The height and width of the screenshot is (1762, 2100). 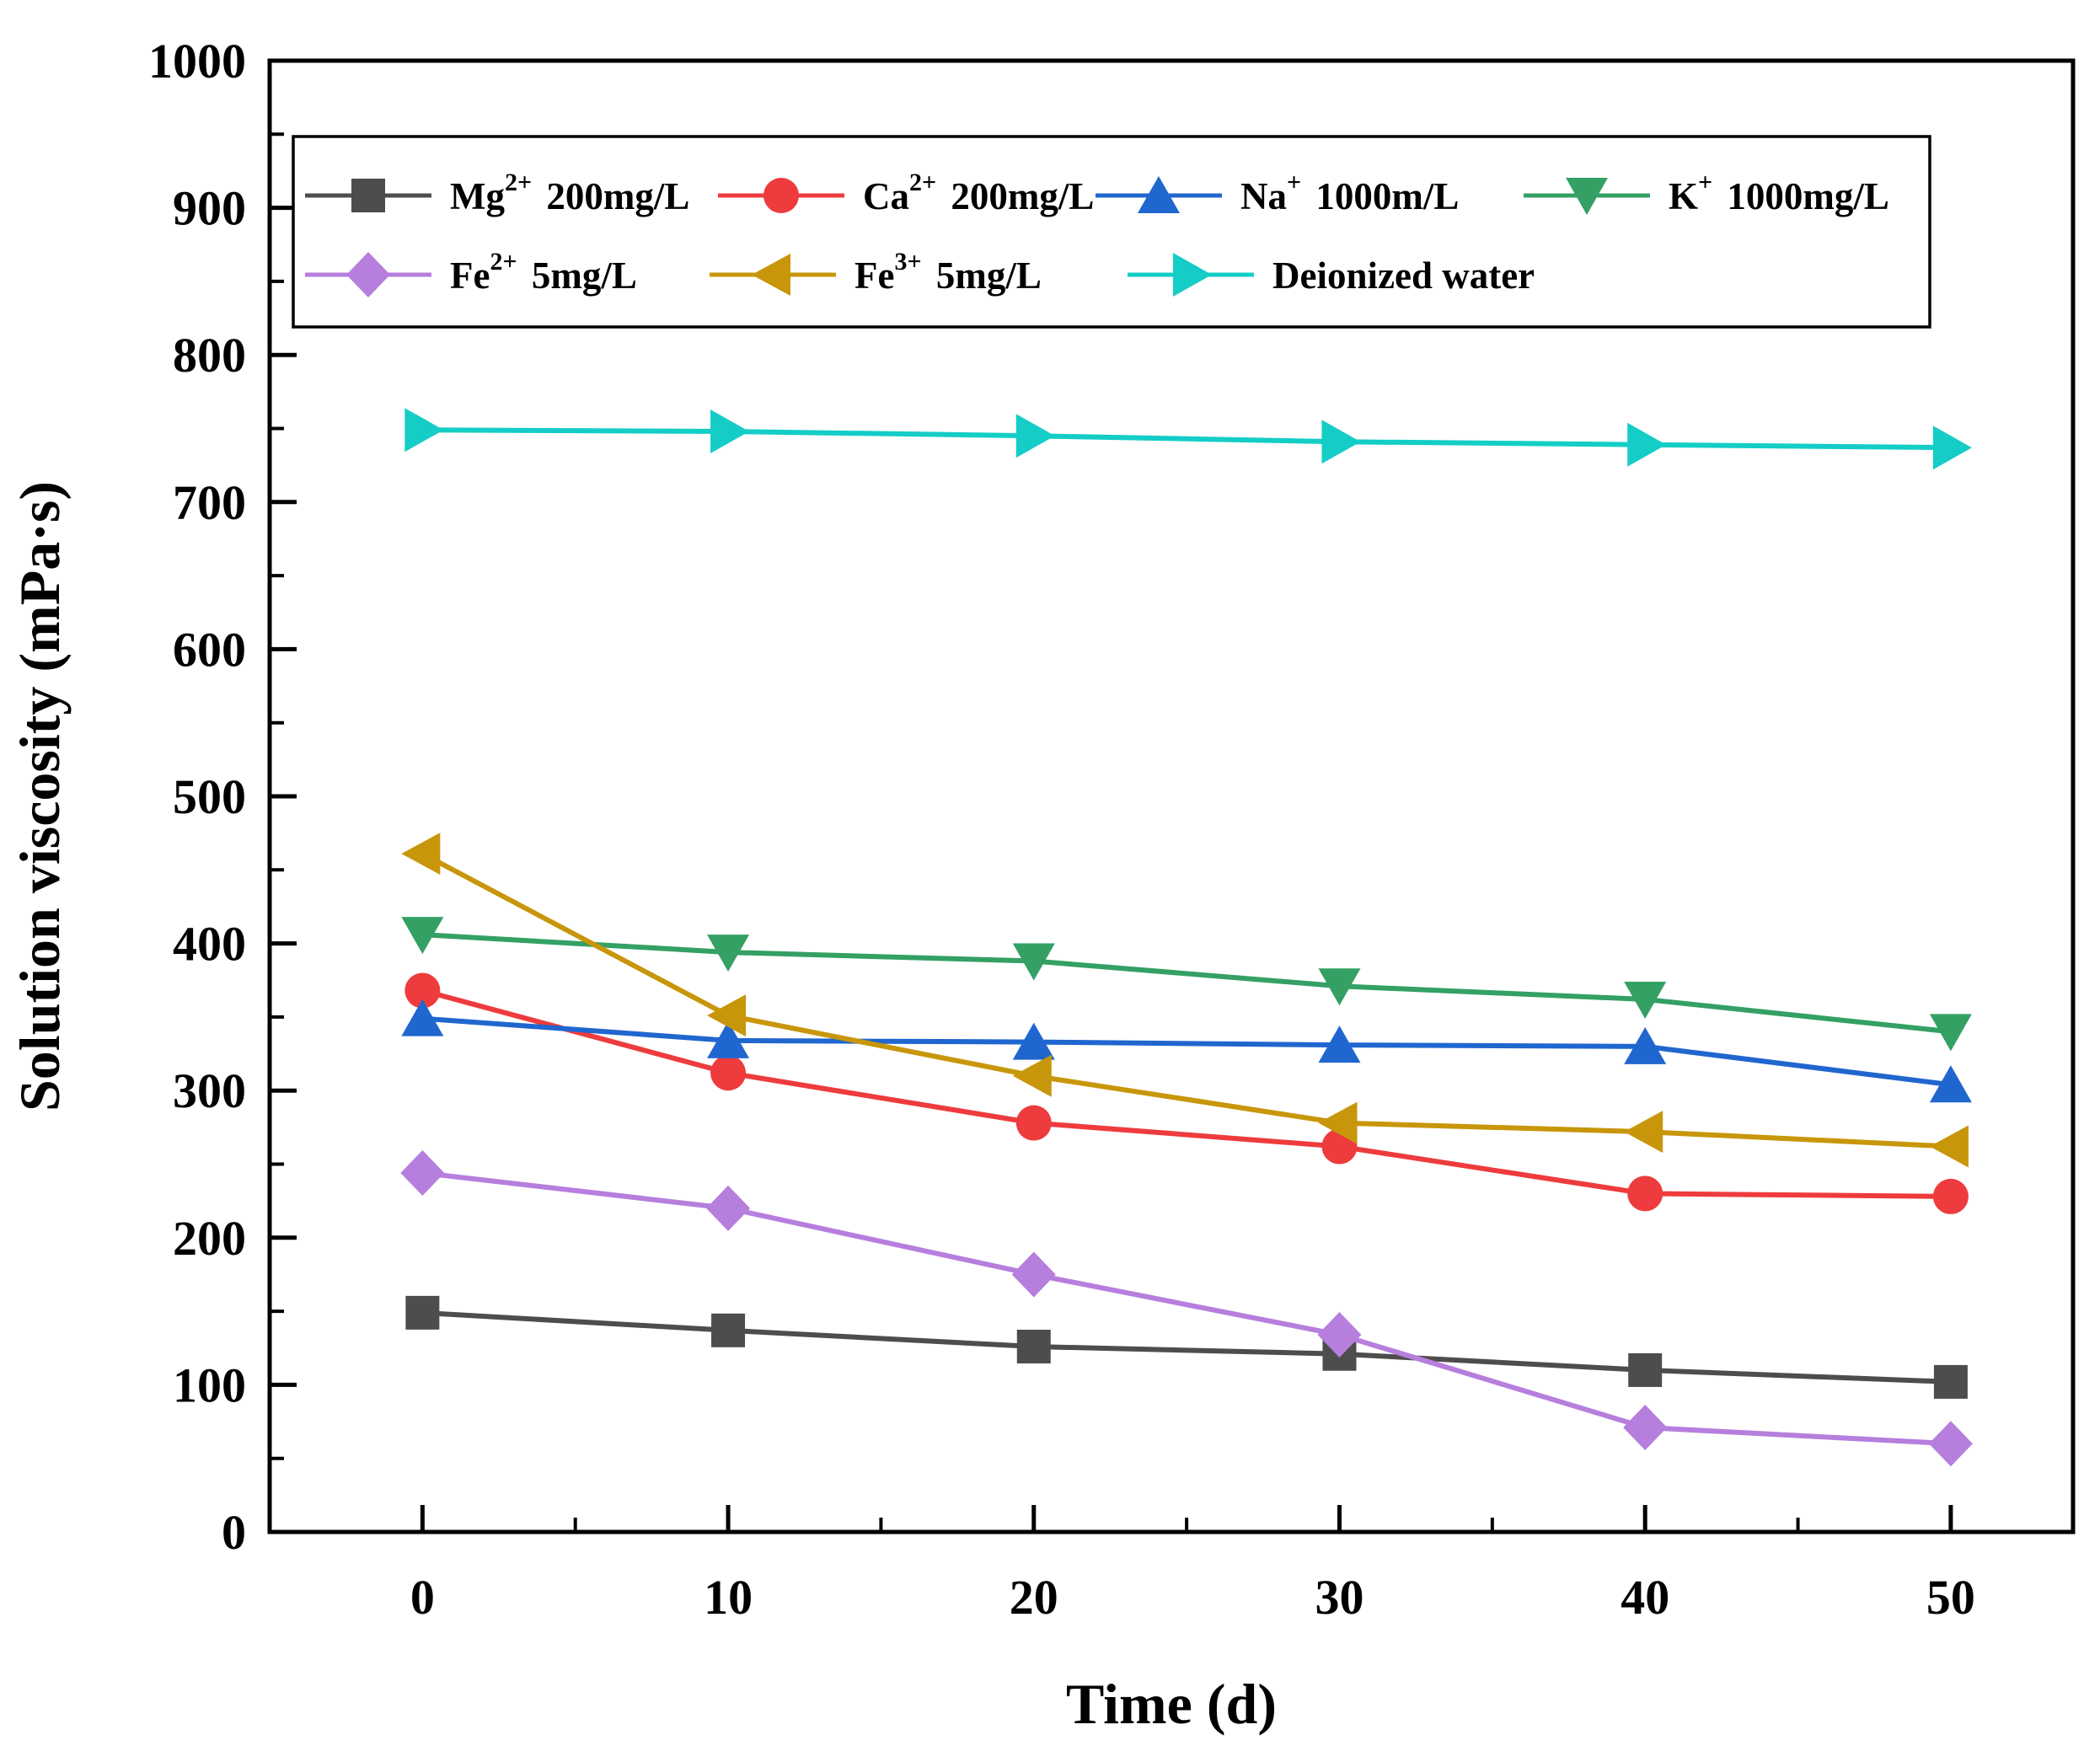 What do you see at coordinates (234, 1532) in the screenshot?
I see `y-tick-label: 0` at bounding box center [234, 1532].